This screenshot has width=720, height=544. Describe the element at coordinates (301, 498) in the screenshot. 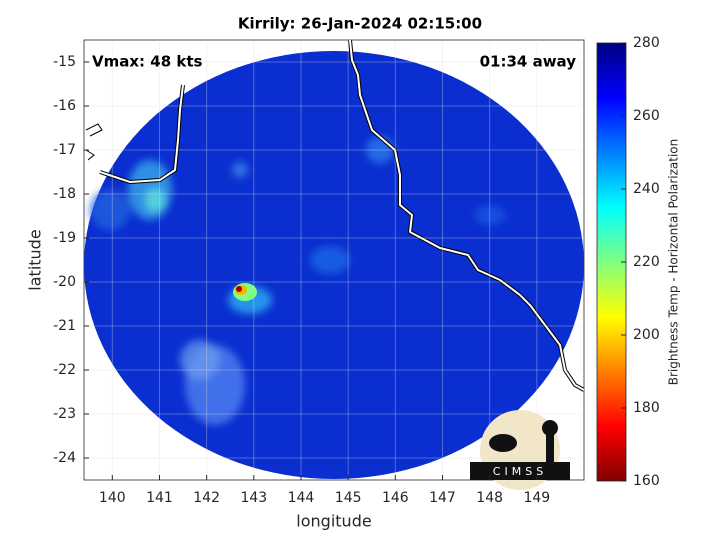

I see `x-tick-label: 144` at that location.